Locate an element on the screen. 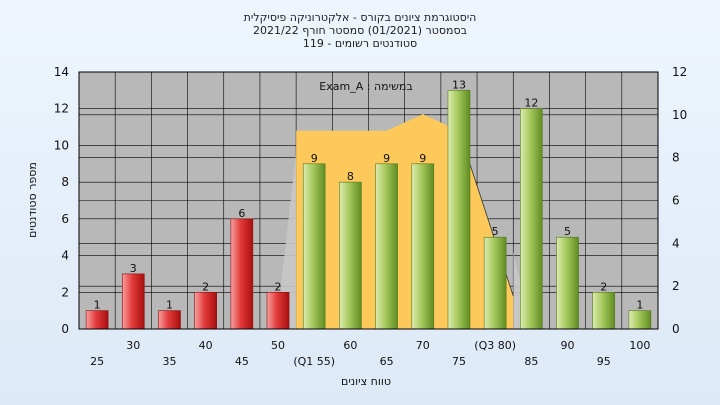 Image resolution: width=720 pixels, height=405 pixels. x-tick-label: 50 is located at coordinates (278, 345).